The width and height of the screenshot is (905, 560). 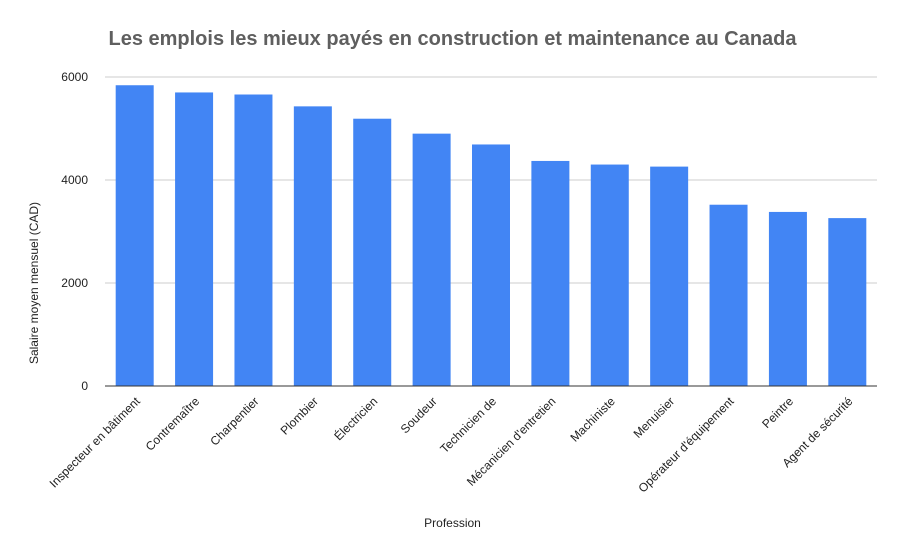 What do you see at coordinates (592, 419) in the screenshot?
I see `x-tick-label: Machiniste` at bounding box center [592, 419].